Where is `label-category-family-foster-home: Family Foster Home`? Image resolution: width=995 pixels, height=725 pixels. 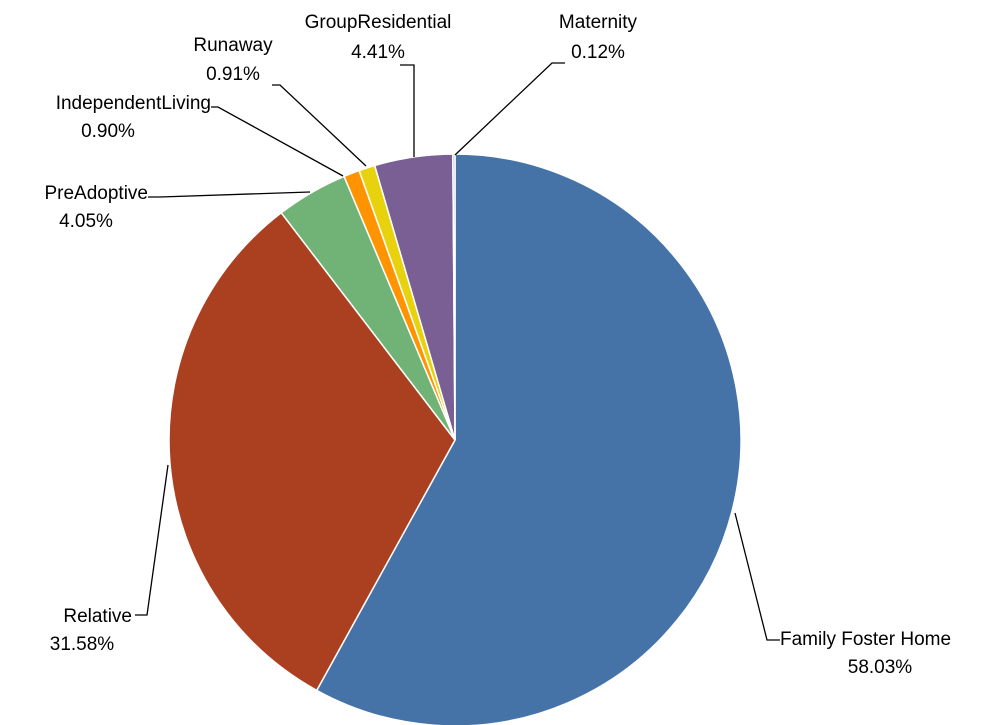 label-category-family-foster-home: Family Foster Home is located at coordinates (865, 639).